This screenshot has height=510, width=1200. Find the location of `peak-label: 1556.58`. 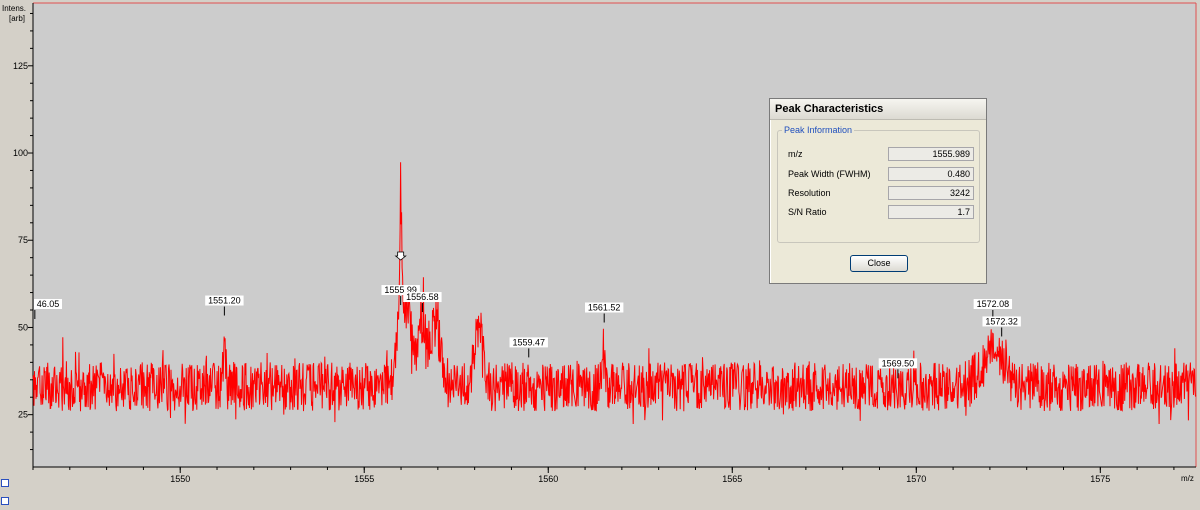

peak-label: 1556.58 is located at coordinates (422, 297).